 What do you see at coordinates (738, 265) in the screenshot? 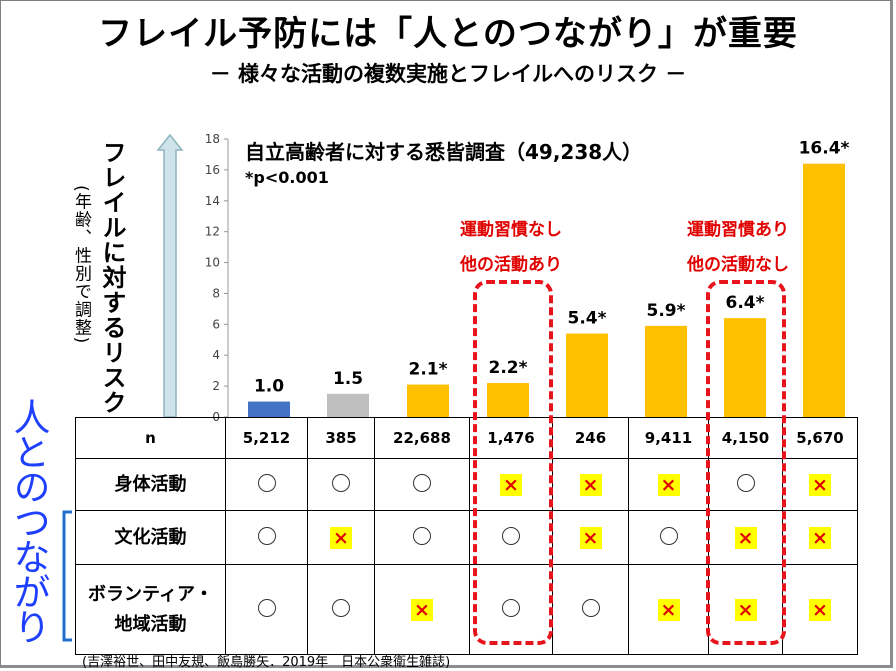
I see `callout-line: 他の活動なし` at bounding box center [738, 265].